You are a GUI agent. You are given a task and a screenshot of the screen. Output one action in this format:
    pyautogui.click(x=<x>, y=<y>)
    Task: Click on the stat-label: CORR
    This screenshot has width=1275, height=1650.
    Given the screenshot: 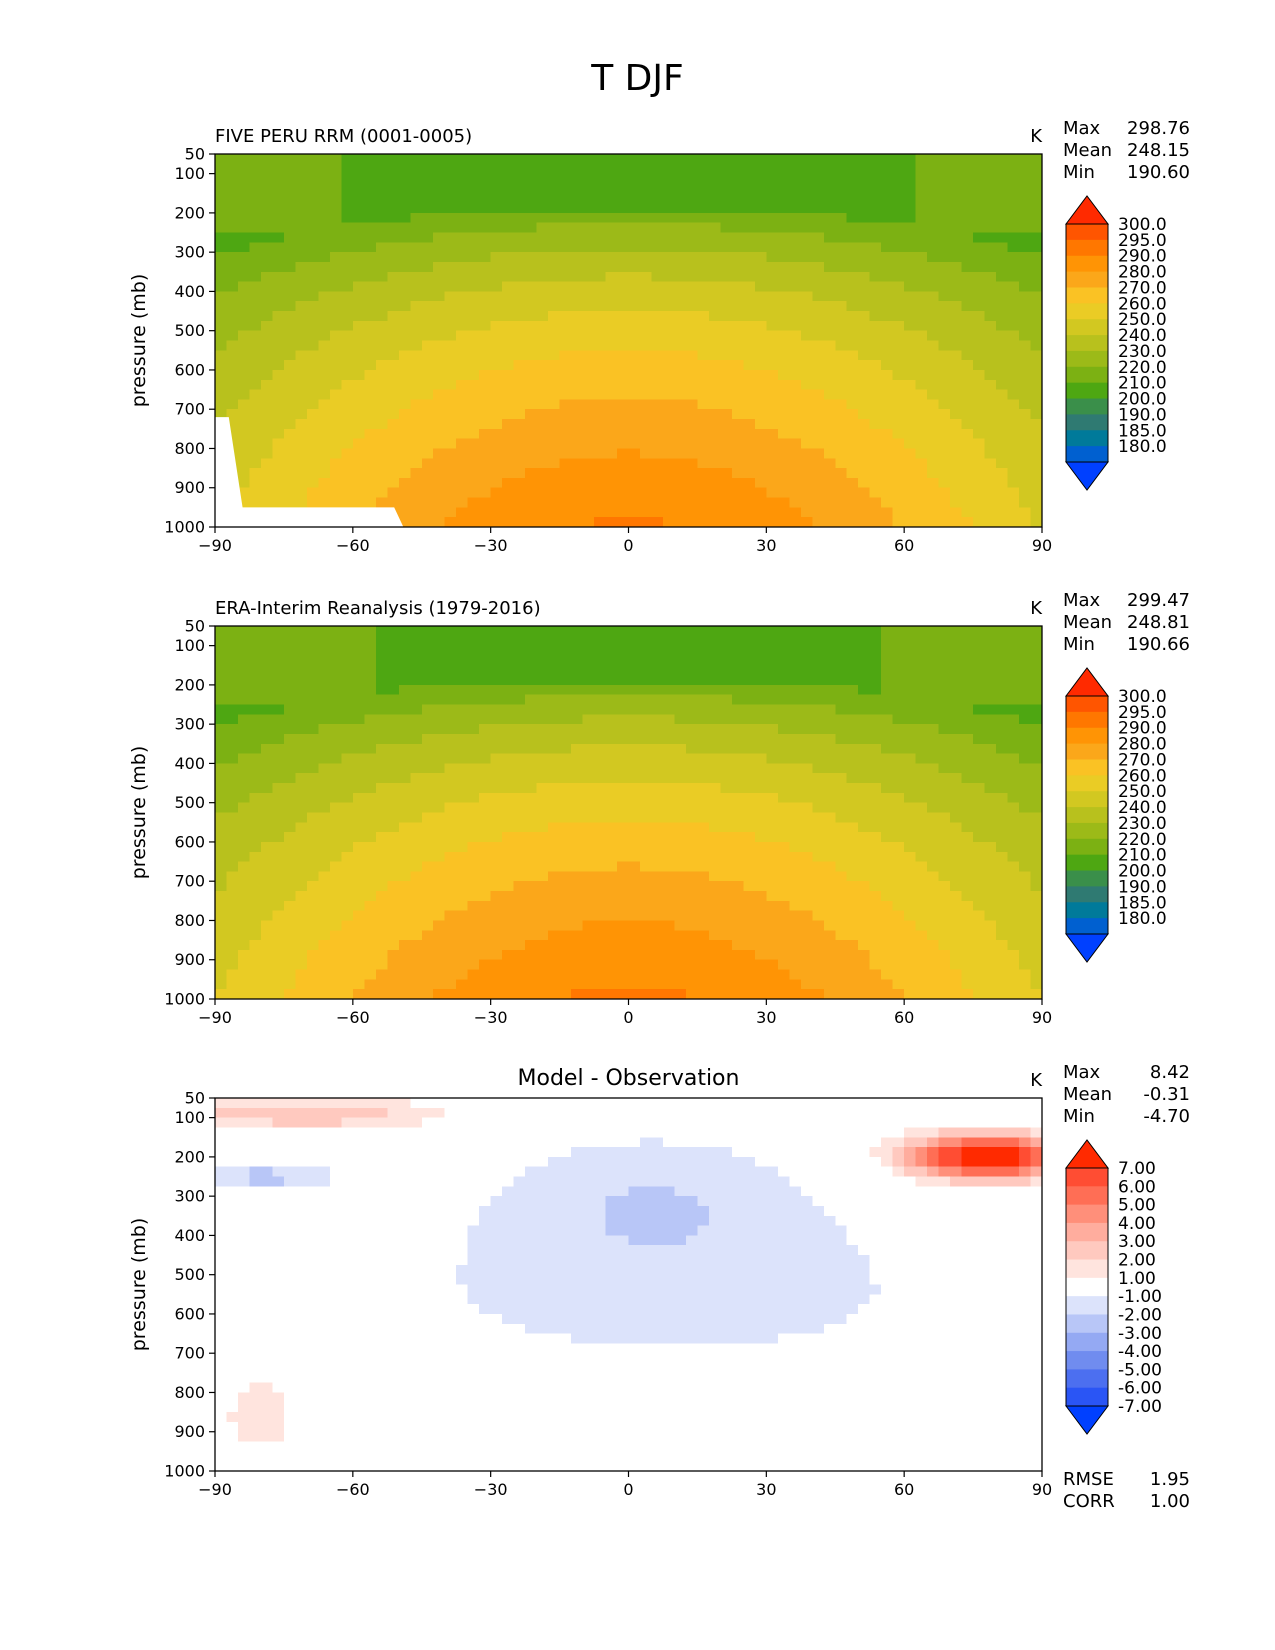 What is the action you would take?
    pyautogui.click(x=1089, y=1501)
    